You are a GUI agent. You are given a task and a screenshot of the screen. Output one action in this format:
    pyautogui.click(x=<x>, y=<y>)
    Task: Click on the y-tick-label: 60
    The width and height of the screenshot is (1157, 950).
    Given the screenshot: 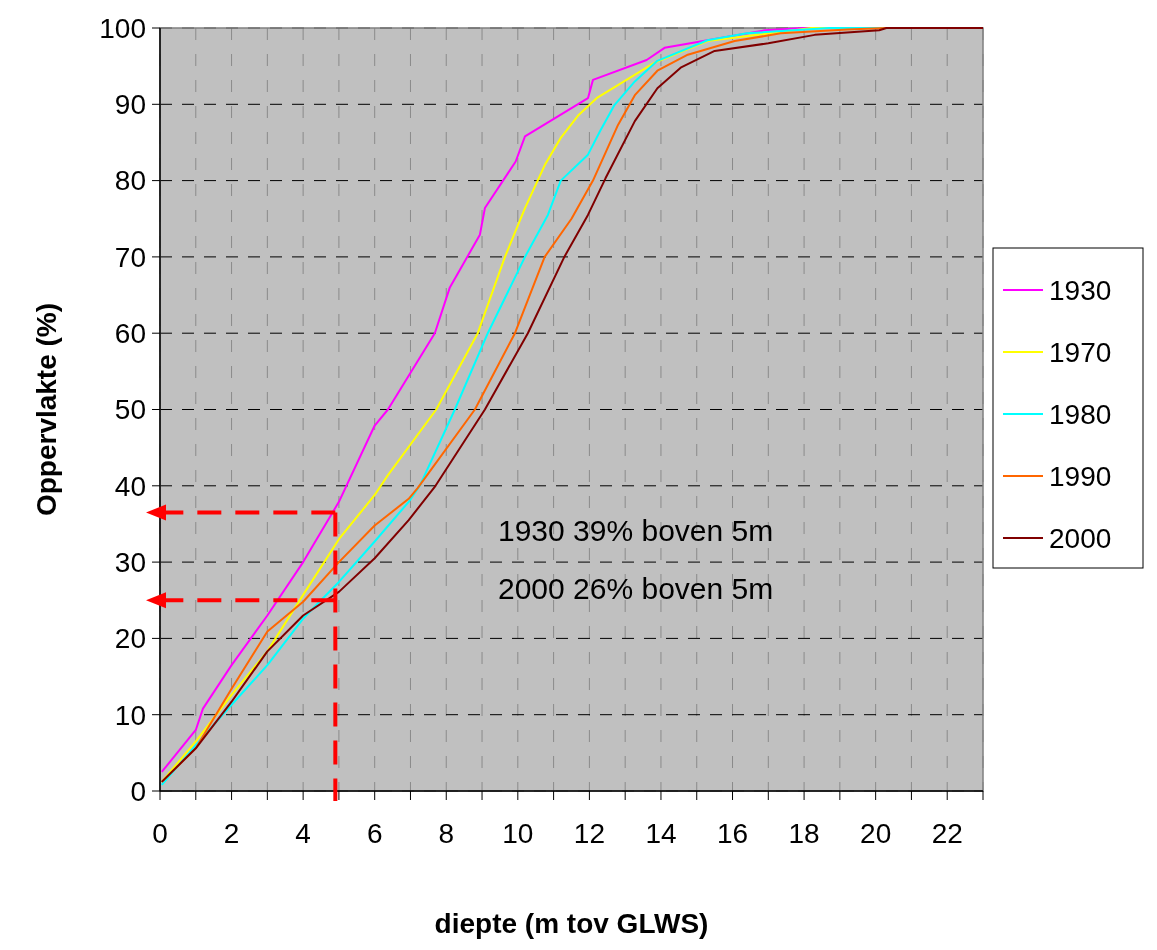 What is the action you would take?
    pyautogui.click(x=130, y=333)
    